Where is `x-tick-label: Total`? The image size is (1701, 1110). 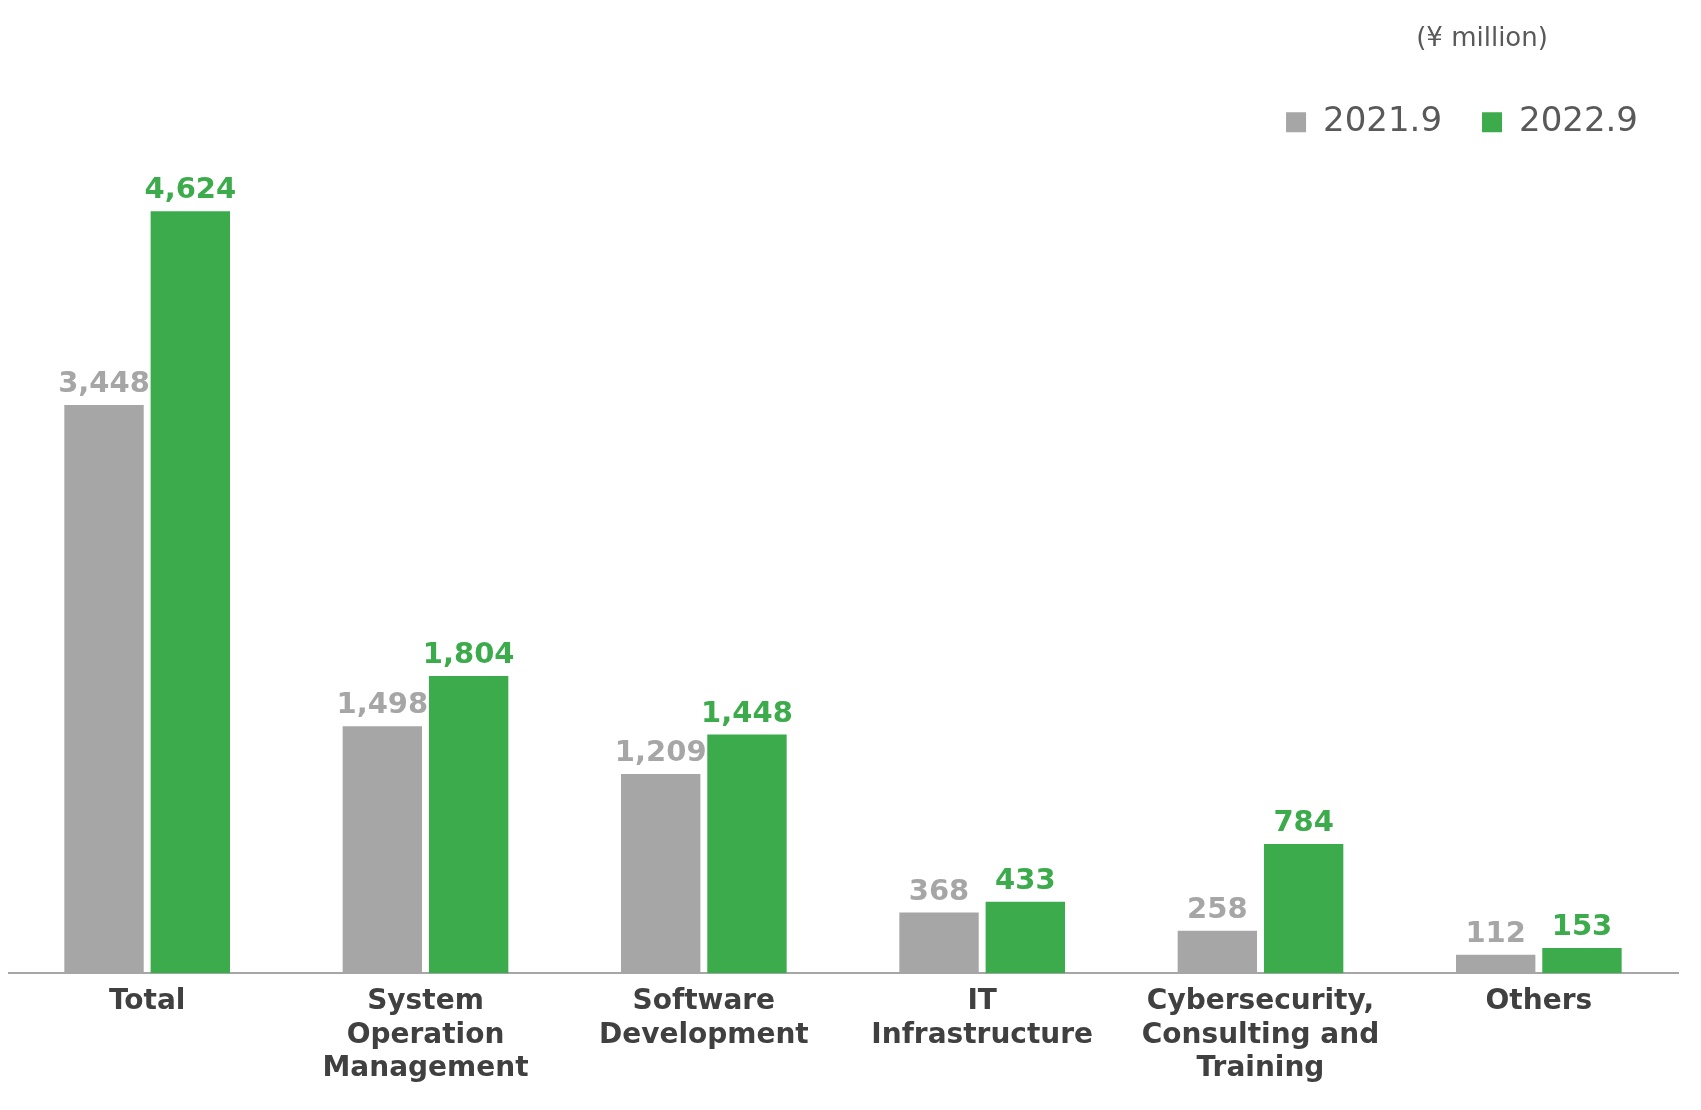 x-tick-label: Total is located at coordinates (147, 1000).